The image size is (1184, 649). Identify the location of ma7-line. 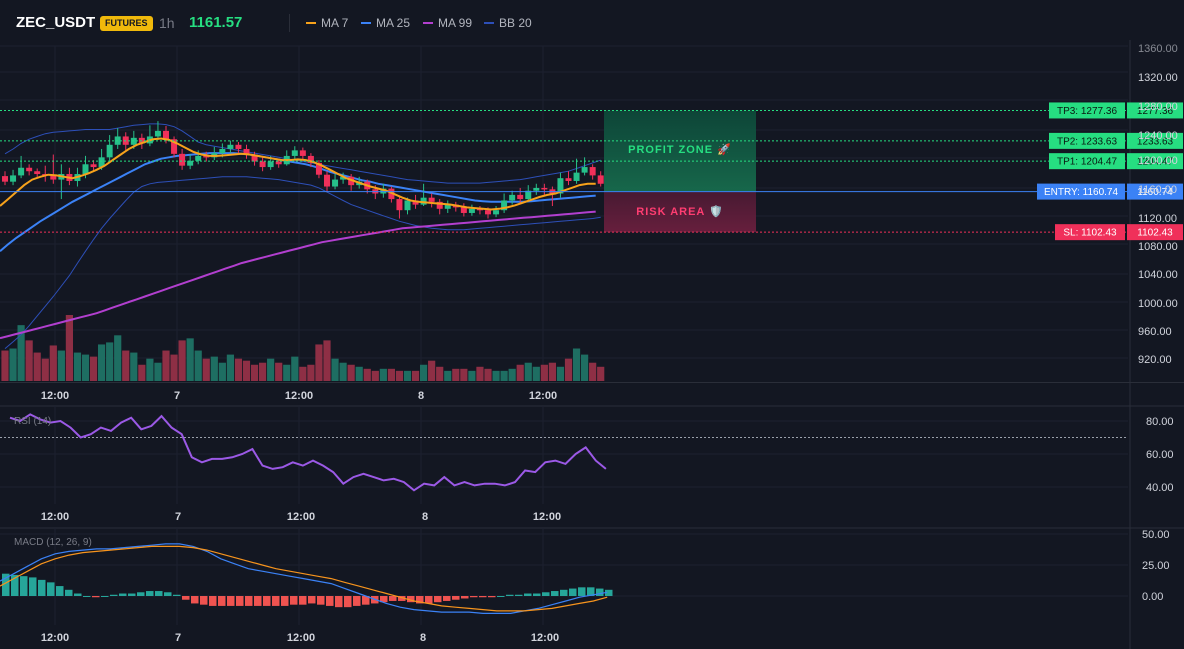
(298, 174).